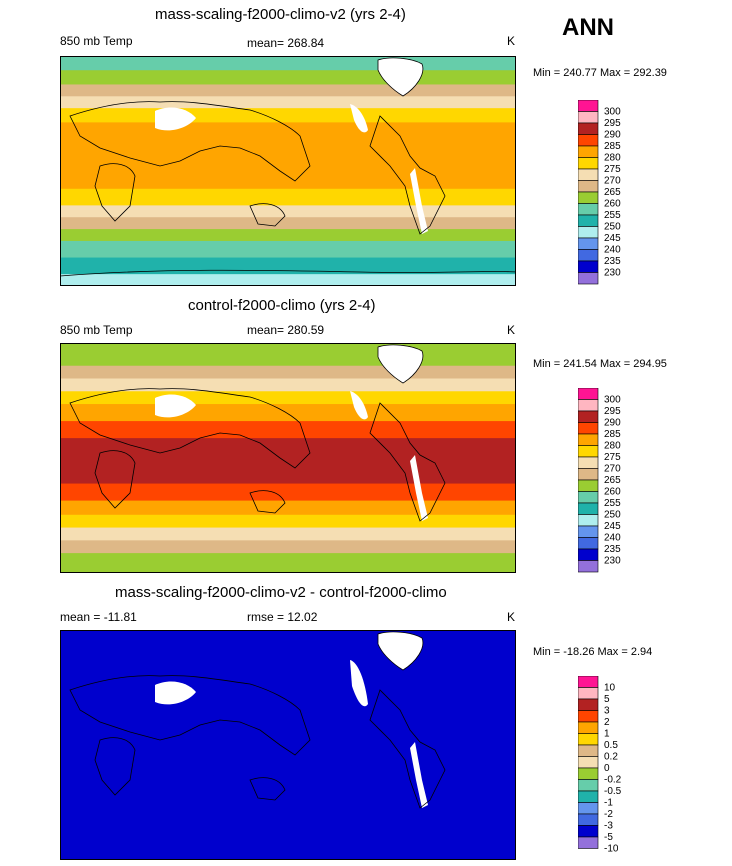 Image resolution: width=732 pixels, height=866 pixels. What do you see at coordinates (593, 652) in the screenshot?
I see `panel-3-minmax: Min = -18.26 Max = 2.94` at bounding box center [593, 652].